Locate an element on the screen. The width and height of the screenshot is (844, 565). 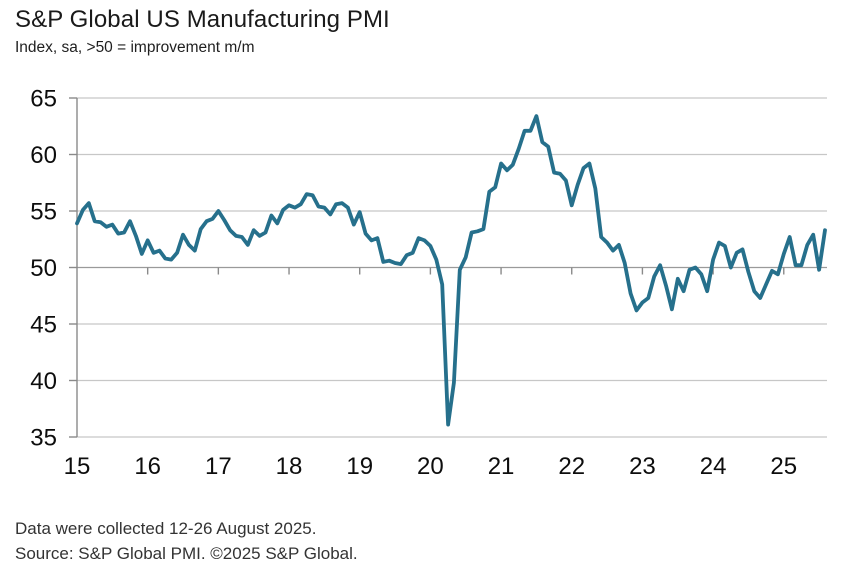
x-tick-label: 16 is located at coordinates (147, 466).